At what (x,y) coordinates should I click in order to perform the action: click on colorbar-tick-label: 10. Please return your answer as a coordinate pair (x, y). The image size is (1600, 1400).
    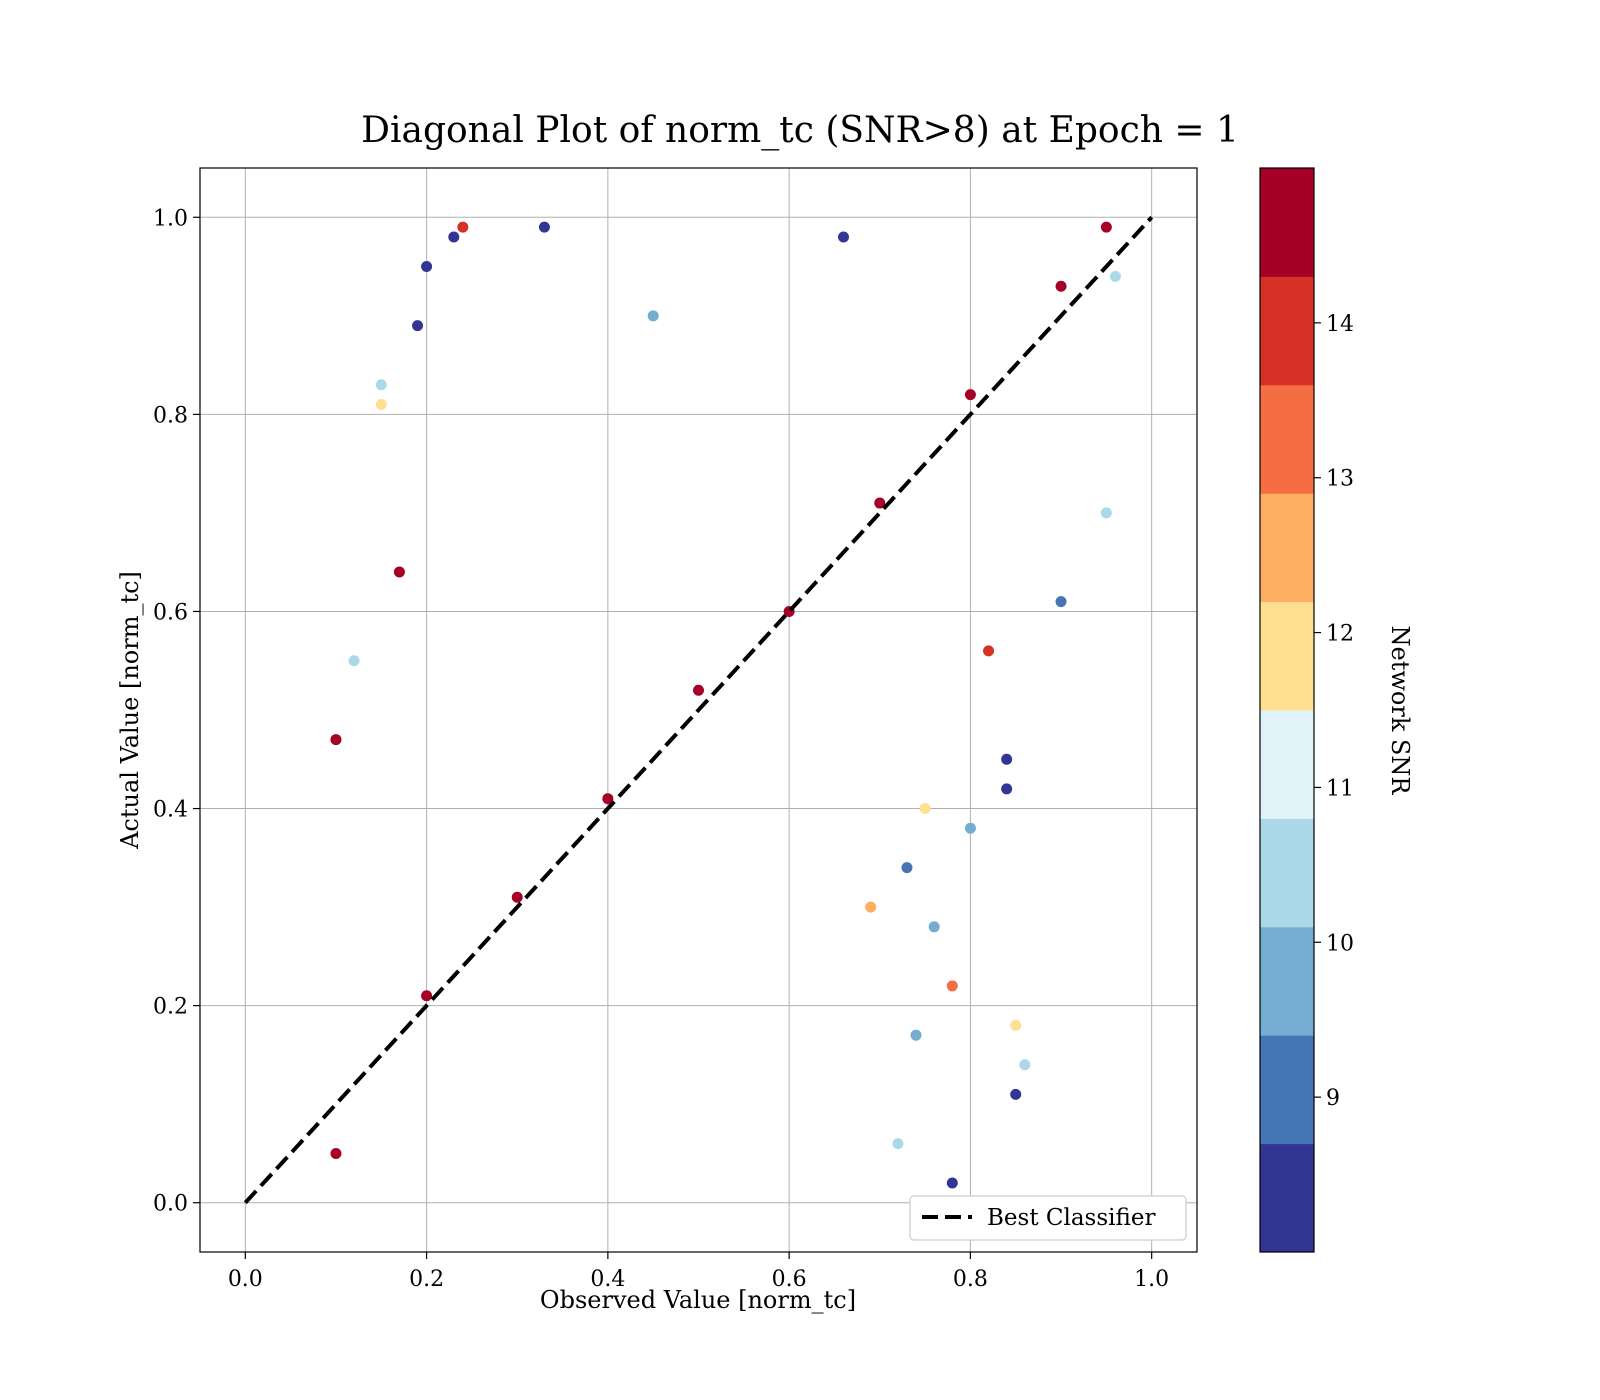
    Looking at the image, I should click on (1340, 943).